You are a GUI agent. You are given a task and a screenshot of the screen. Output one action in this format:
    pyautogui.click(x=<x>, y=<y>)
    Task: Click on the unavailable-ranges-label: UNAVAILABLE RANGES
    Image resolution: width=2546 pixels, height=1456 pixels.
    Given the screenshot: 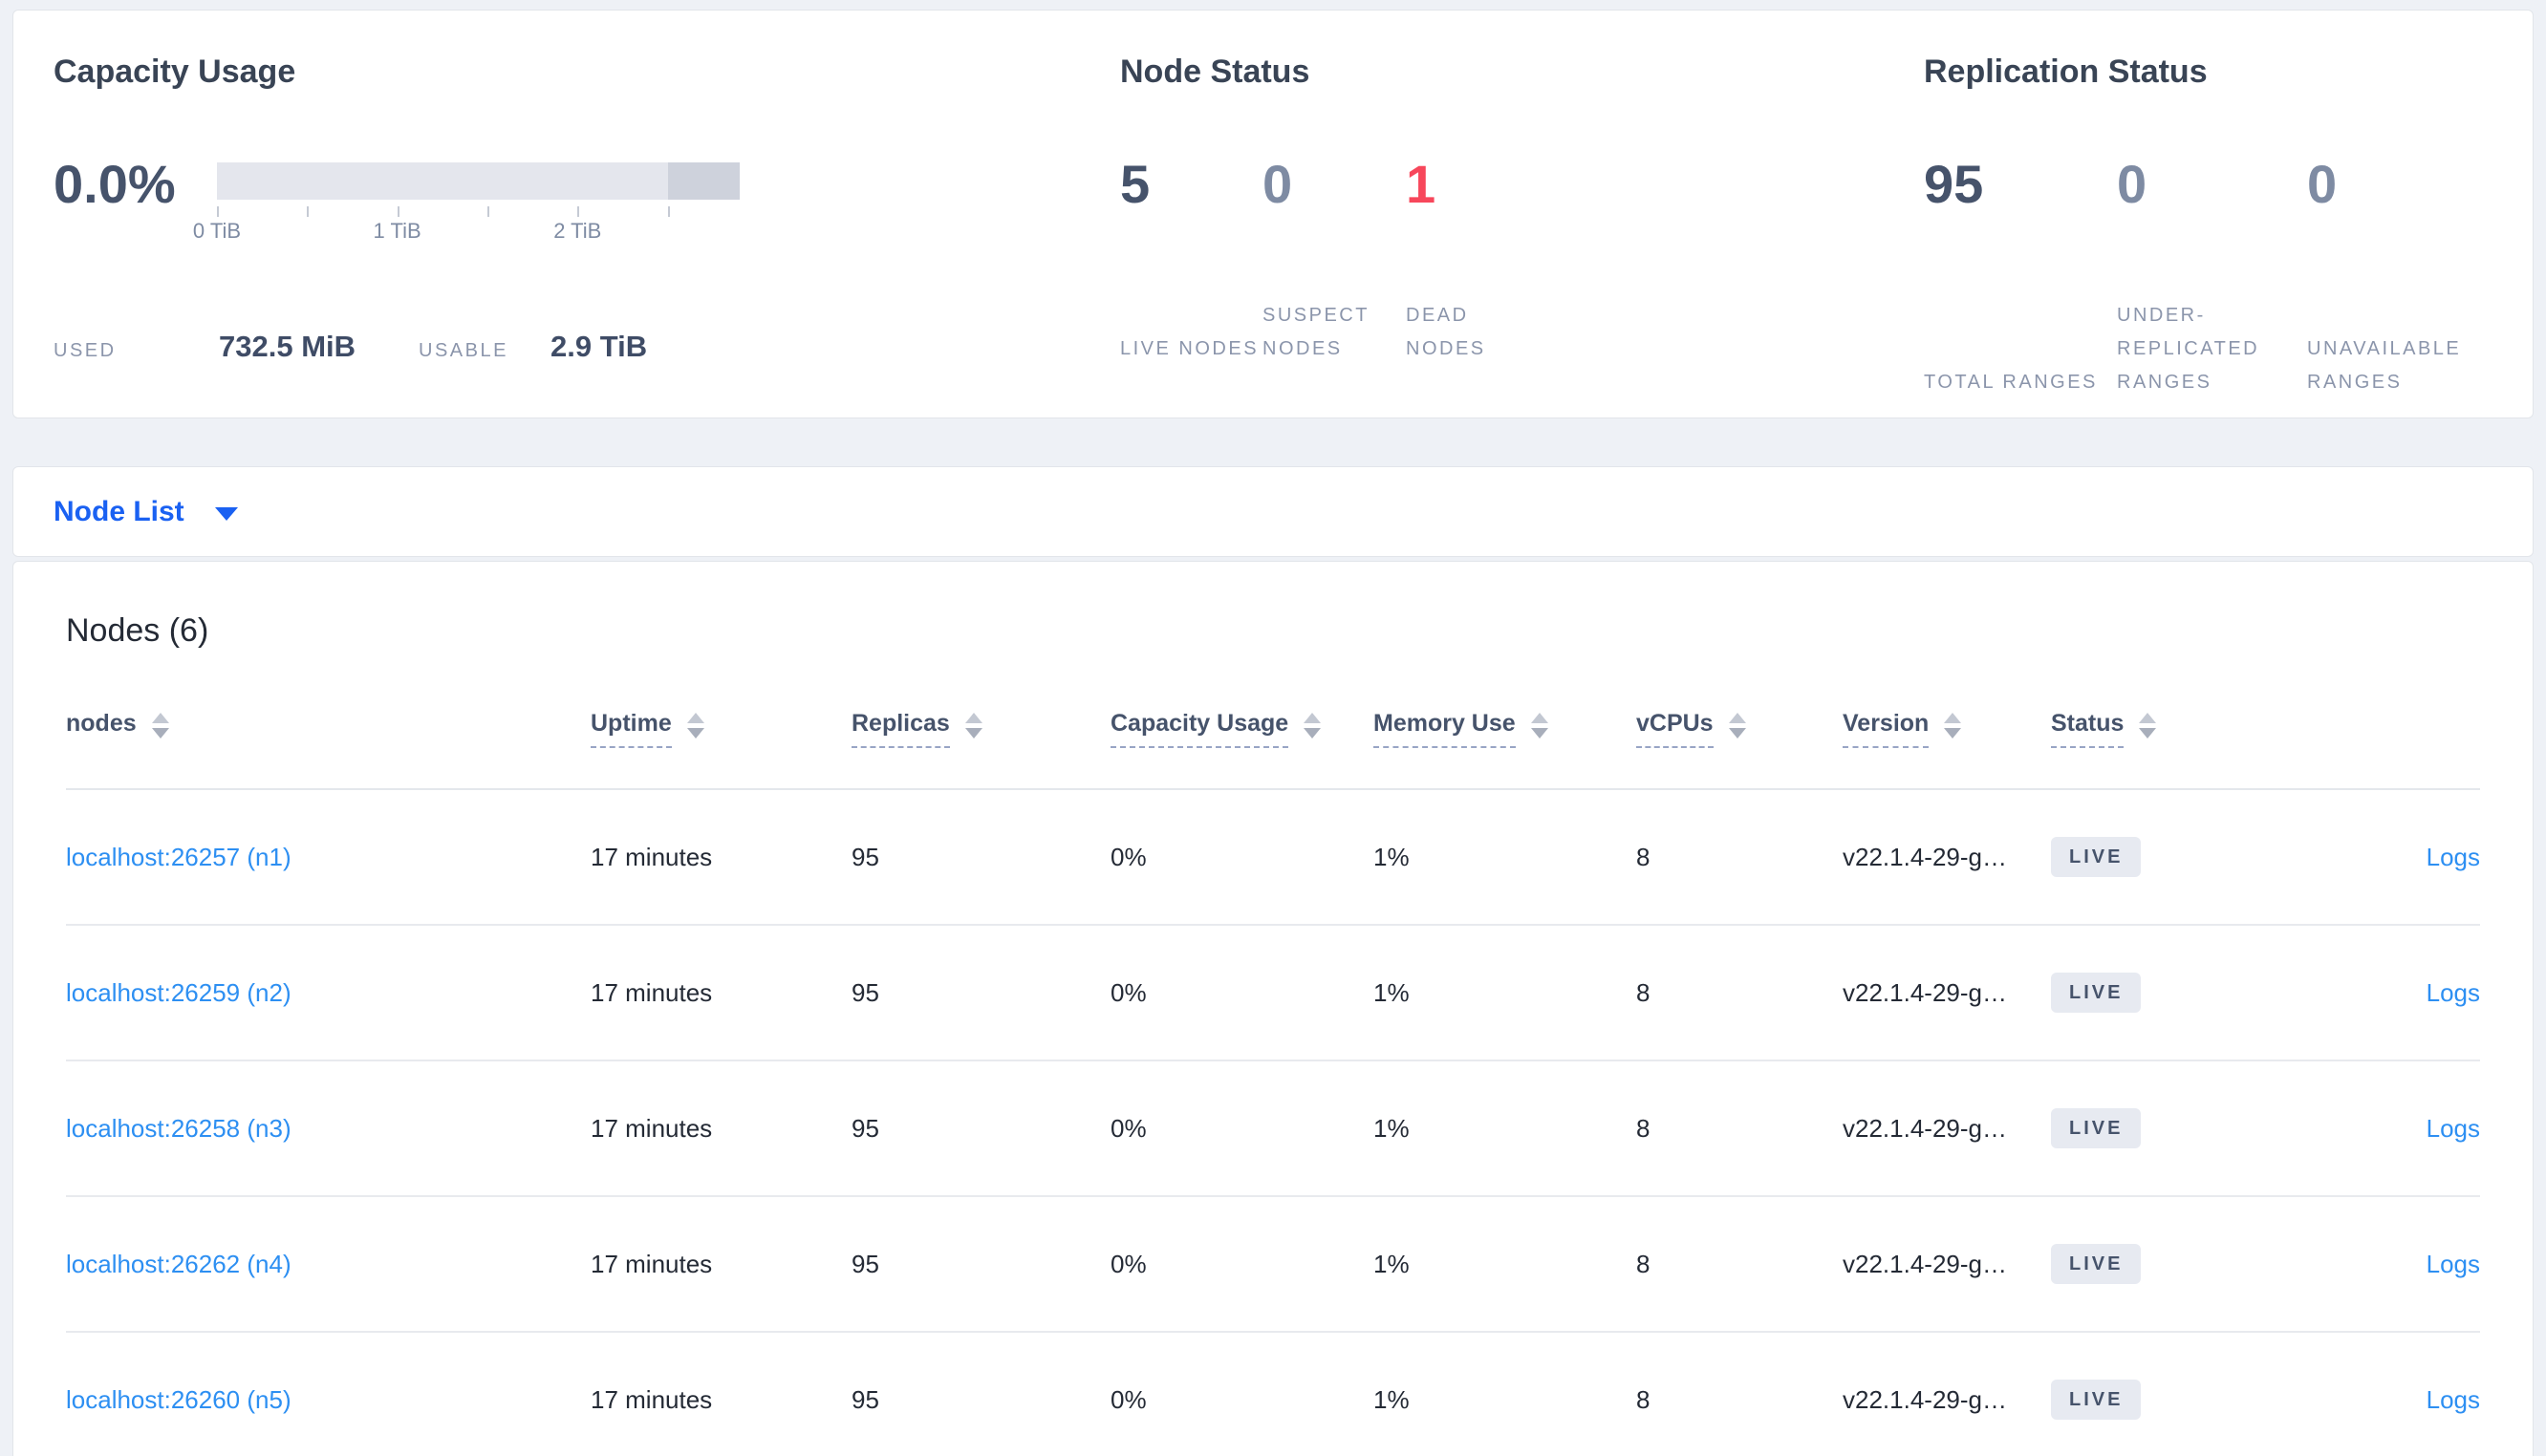 What is the action you would take?
    pyautogui.click(x=2384, y=365)
    